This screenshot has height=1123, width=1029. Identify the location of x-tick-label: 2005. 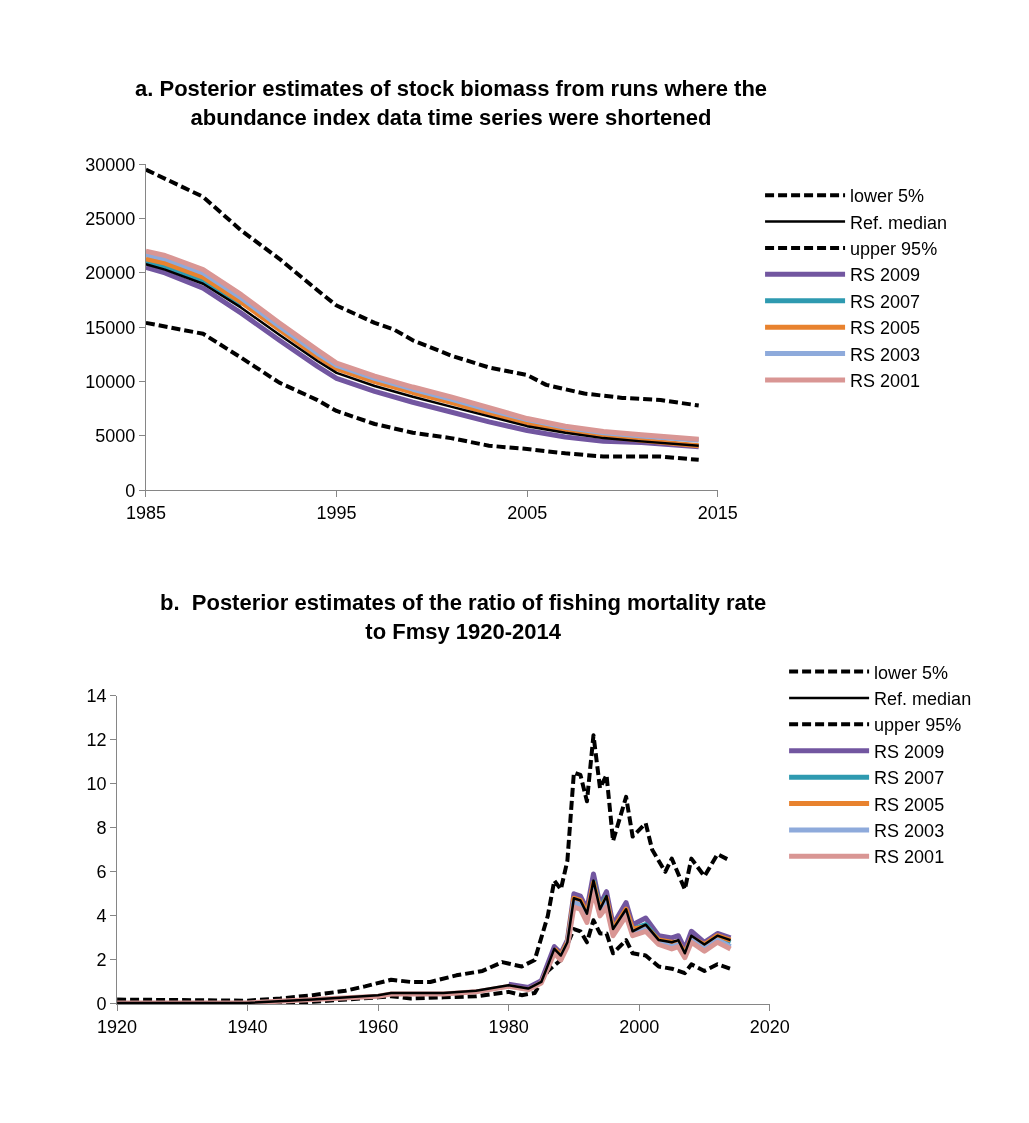
(527, 512).